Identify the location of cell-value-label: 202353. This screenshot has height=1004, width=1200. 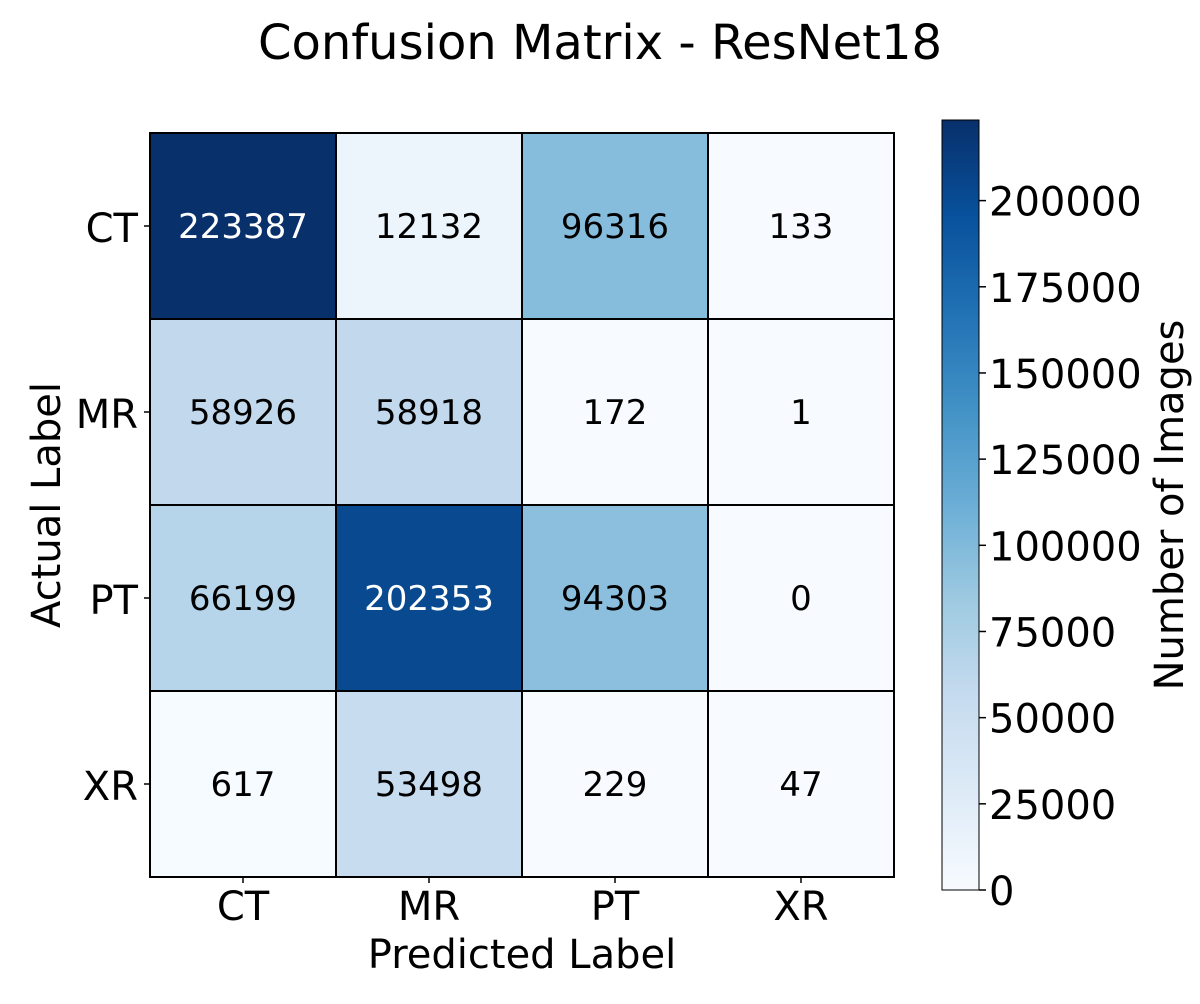
(429, 599).